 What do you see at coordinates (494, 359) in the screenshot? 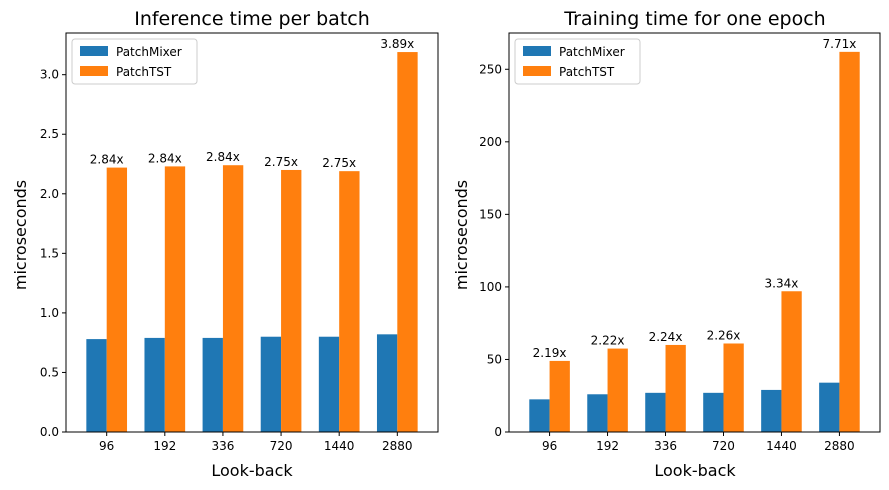
I see `y-tick-label: 50` at bounding box center [494, 359].